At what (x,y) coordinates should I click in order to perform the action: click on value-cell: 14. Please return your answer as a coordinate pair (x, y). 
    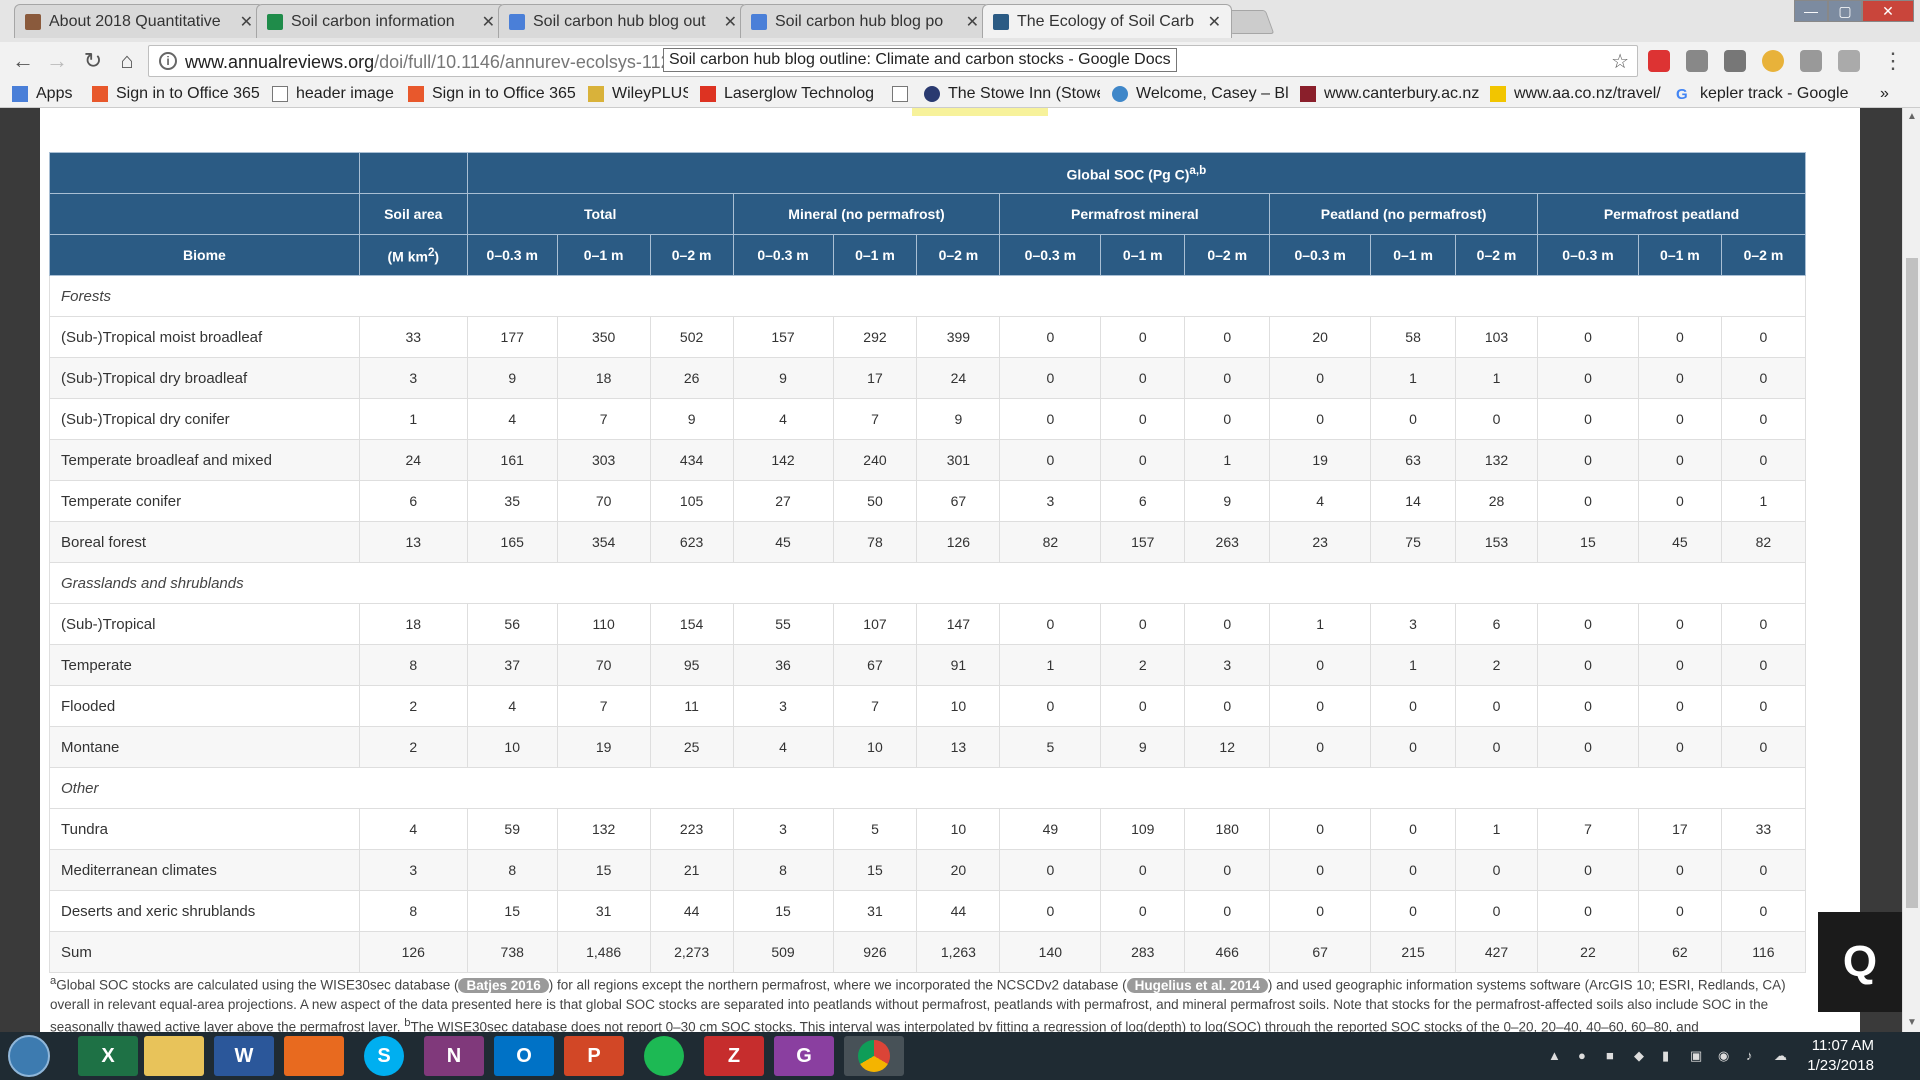
    Looking at the image, I should click on (1413, 501).